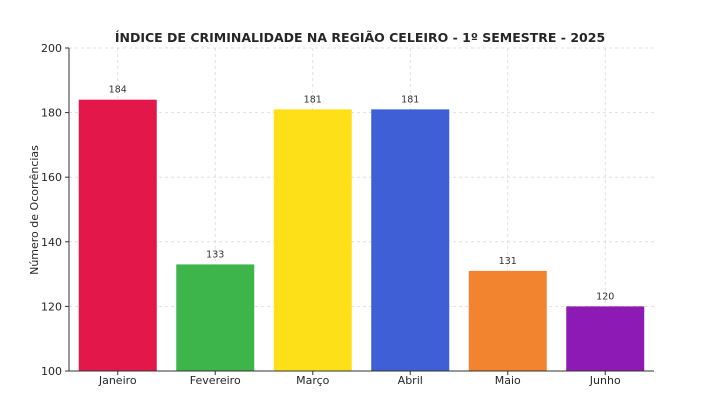 Image resolution: width=716 pixels, height=404 pixels. Describe the element at coordinates (51, 306) in the screenshot. I see `y-tick-label: 120` at that location.